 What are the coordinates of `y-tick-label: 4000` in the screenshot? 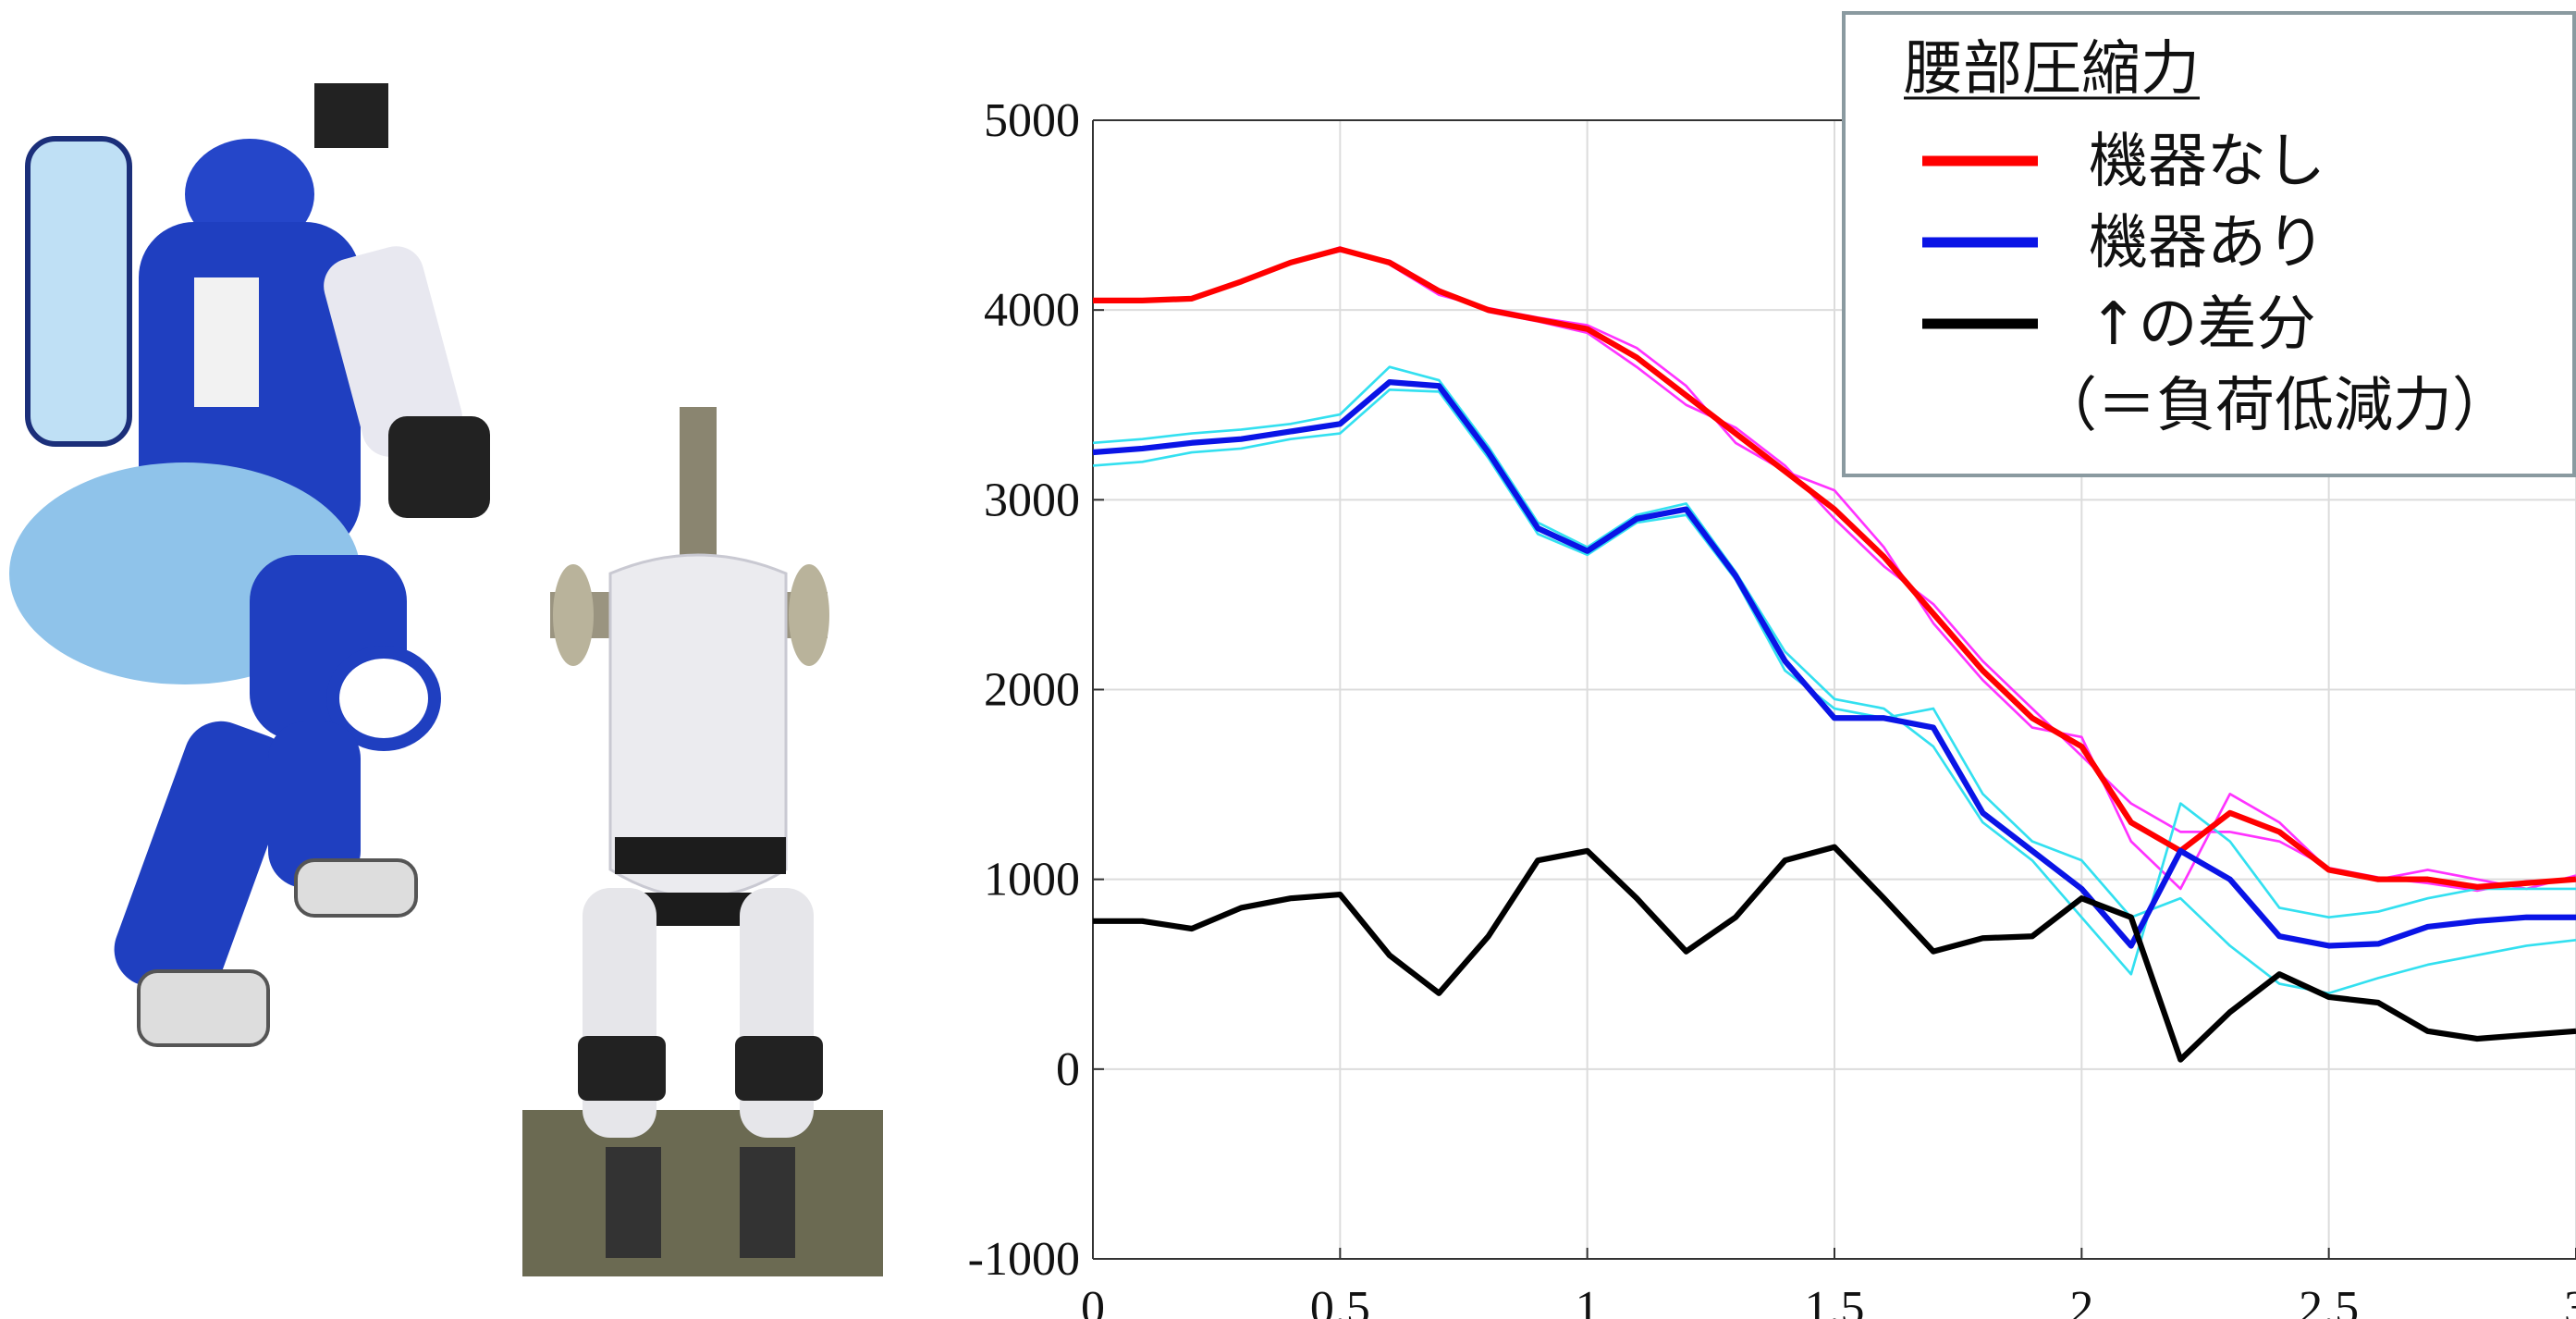 It's located at (1032, 310).